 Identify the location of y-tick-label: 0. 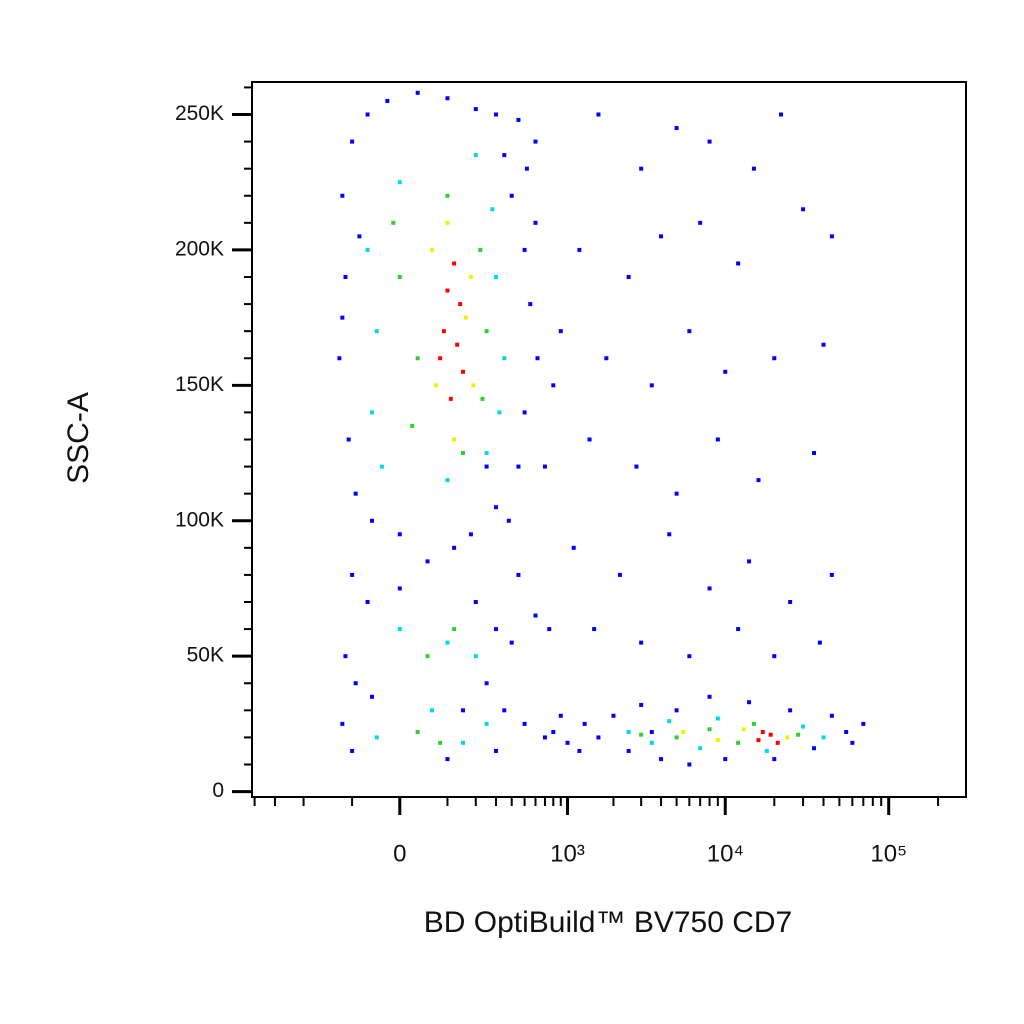
(218, 790).